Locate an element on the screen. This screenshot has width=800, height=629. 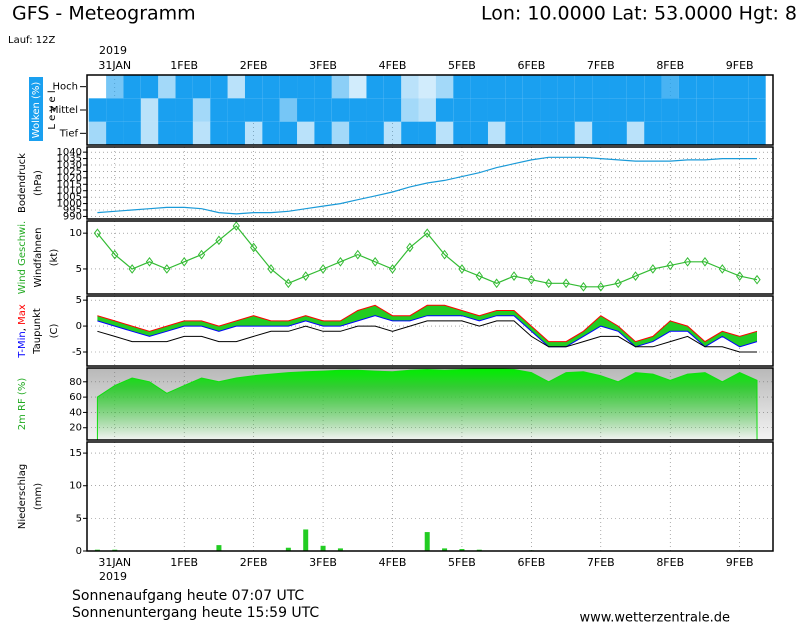
temp-band is located at coordinates (427, 326).